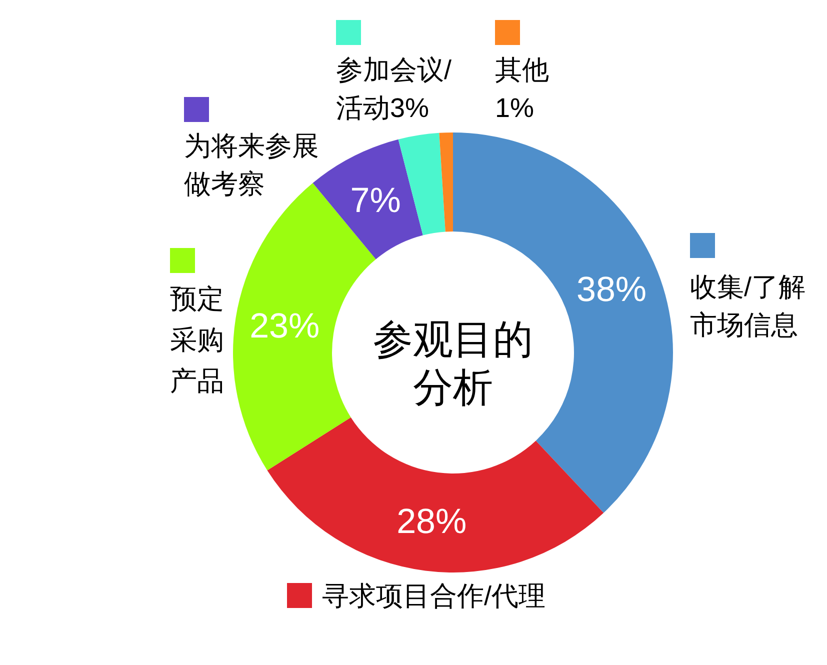  I want to click on legend-label: 参加会议/活动3%, so click(394, 88).